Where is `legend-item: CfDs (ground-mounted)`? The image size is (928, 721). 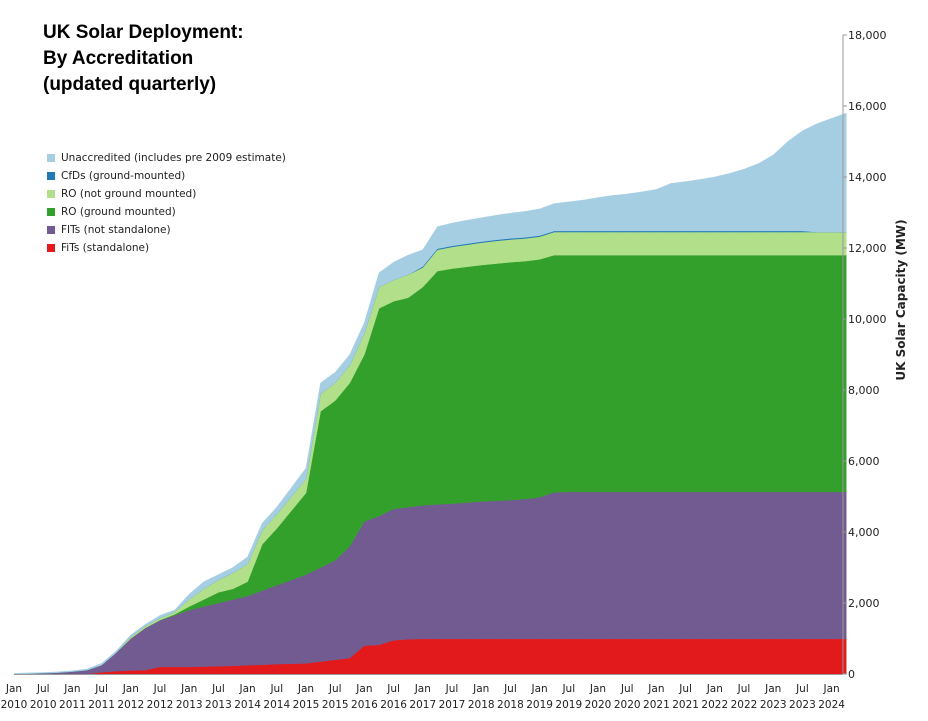
legend-item: CfDs (ground-mounted) is located at coordinates (166, 176).